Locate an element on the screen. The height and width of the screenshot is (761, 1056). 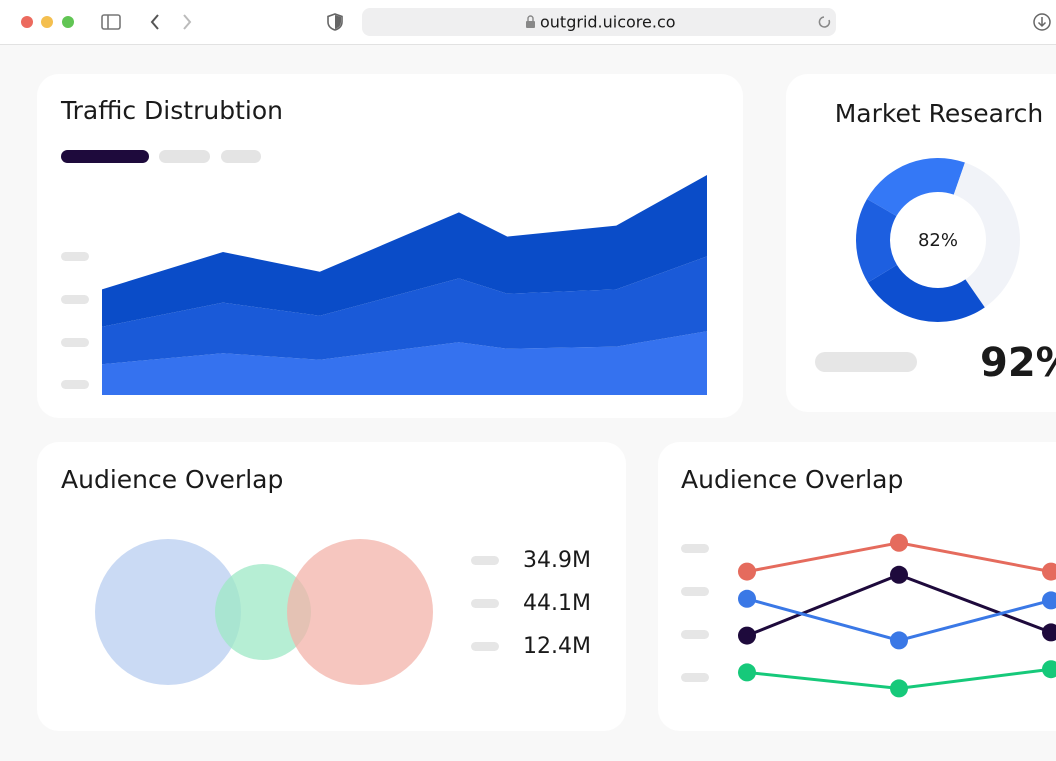
venn-value-label: 12.4M is located at coordinates (557, 646).